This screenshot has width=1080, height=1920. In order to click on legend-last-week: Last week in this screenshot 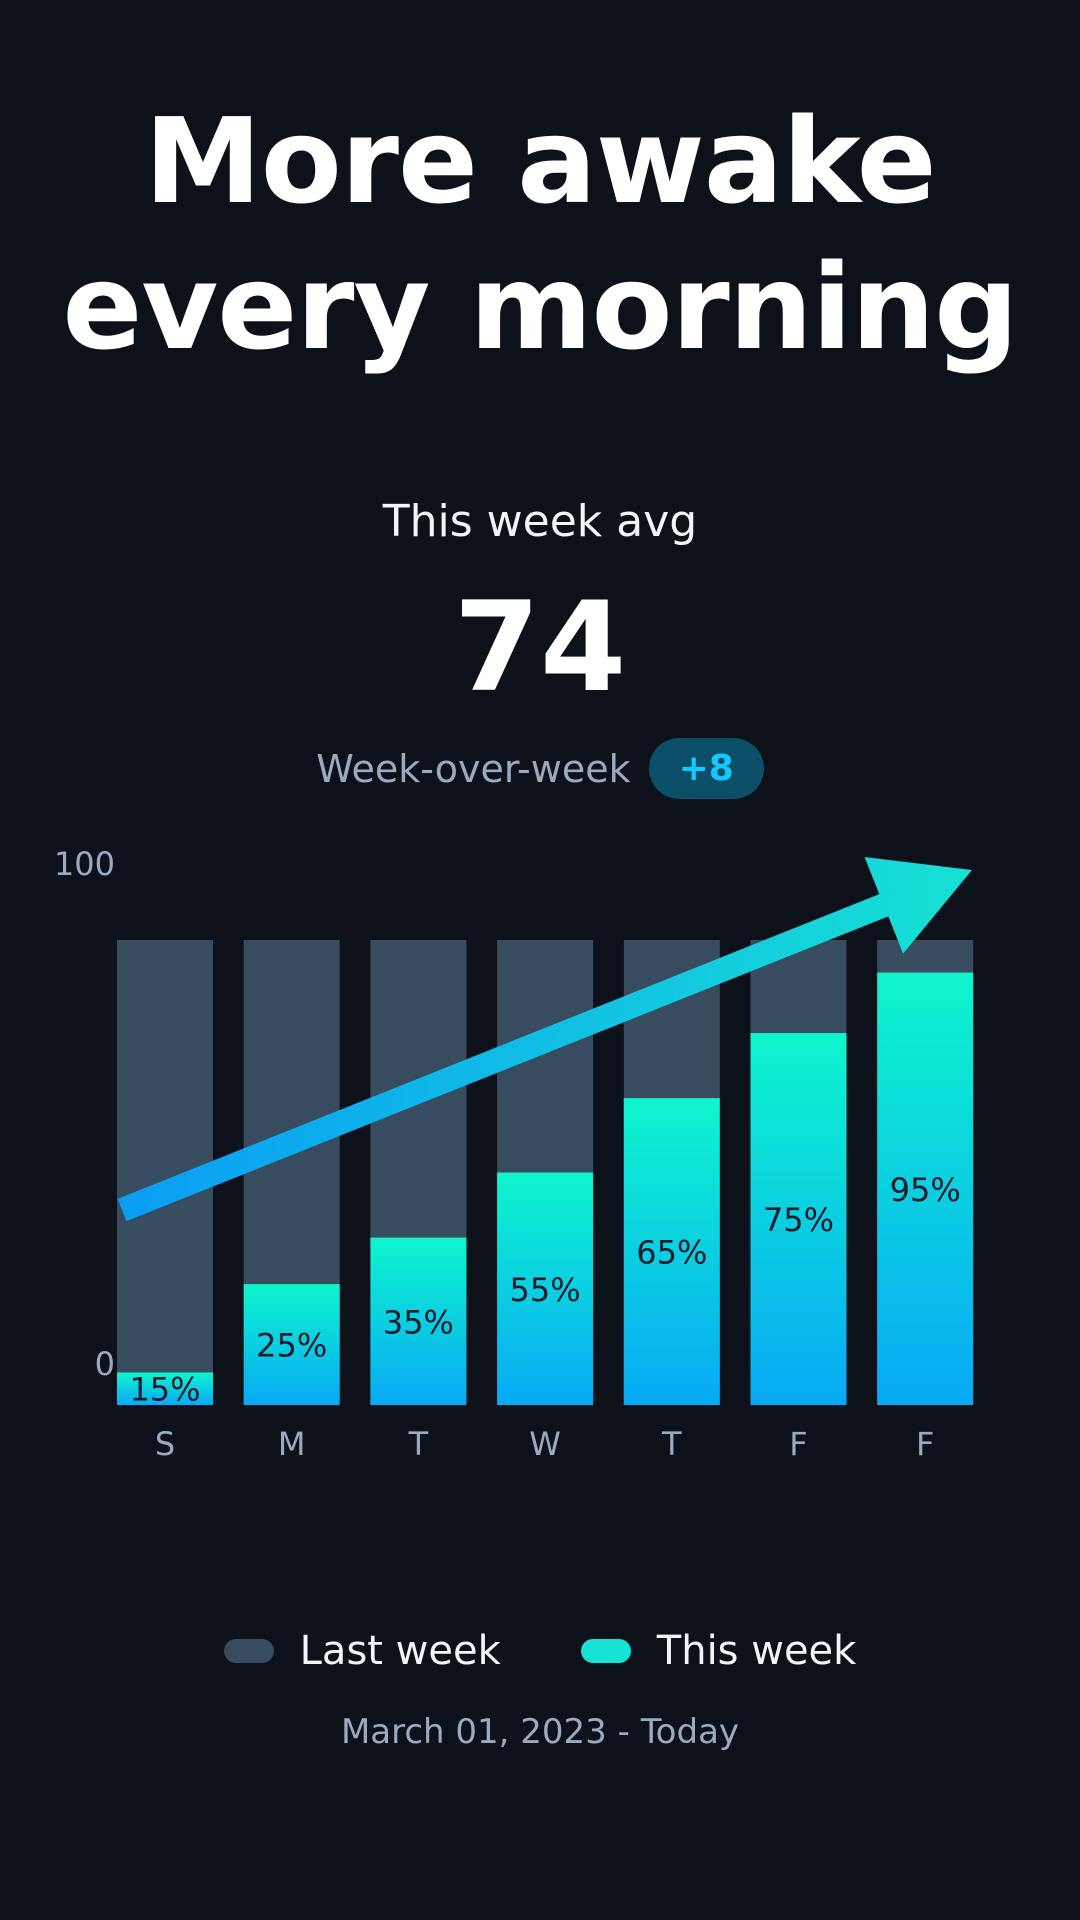, I will do `click(362, 1651)`.